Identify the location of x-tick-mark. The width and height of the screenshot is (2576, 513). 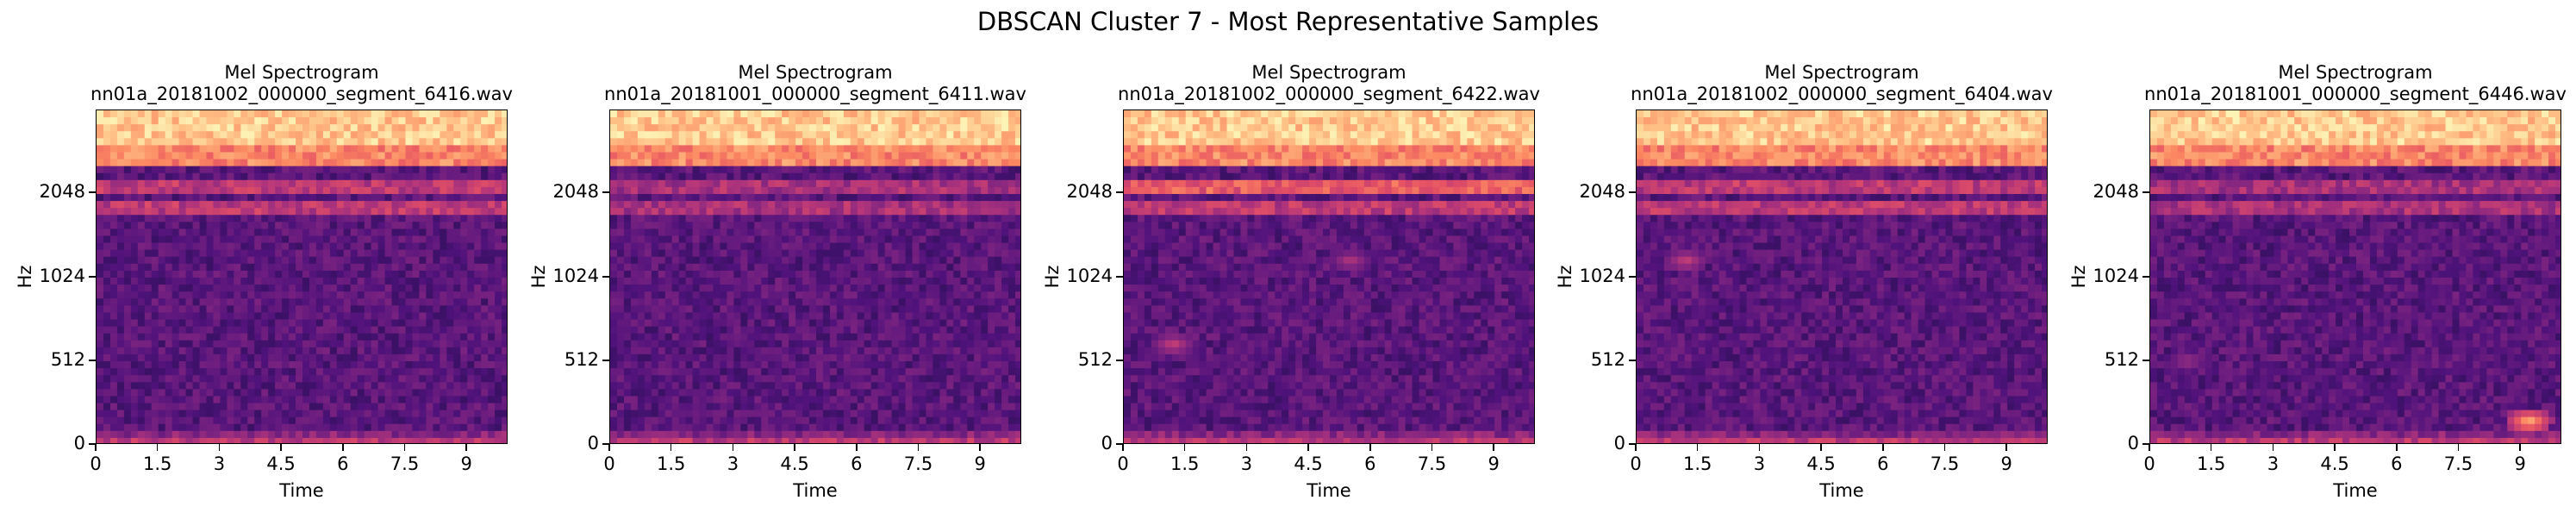
(404, 448).